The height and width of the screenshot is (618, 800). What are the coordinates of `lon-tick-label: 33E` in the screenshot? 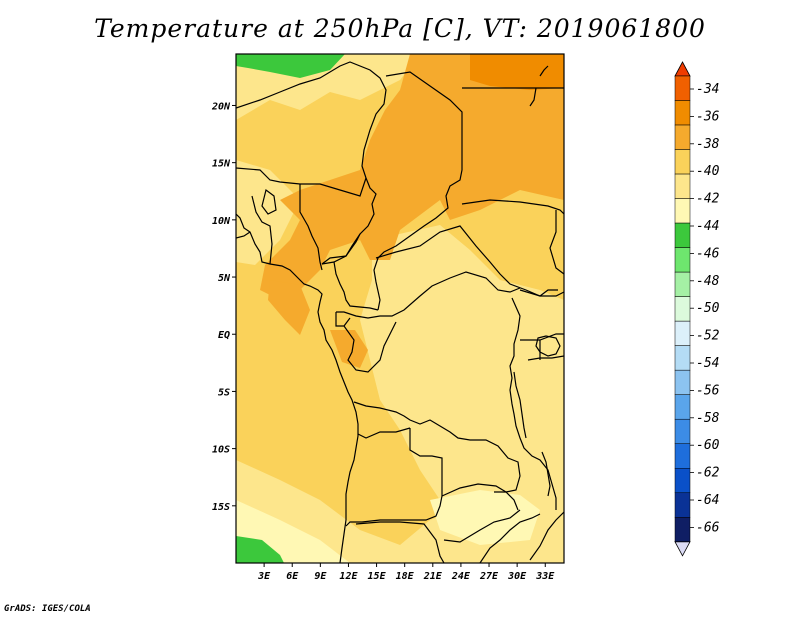 It's located at (545, 576).